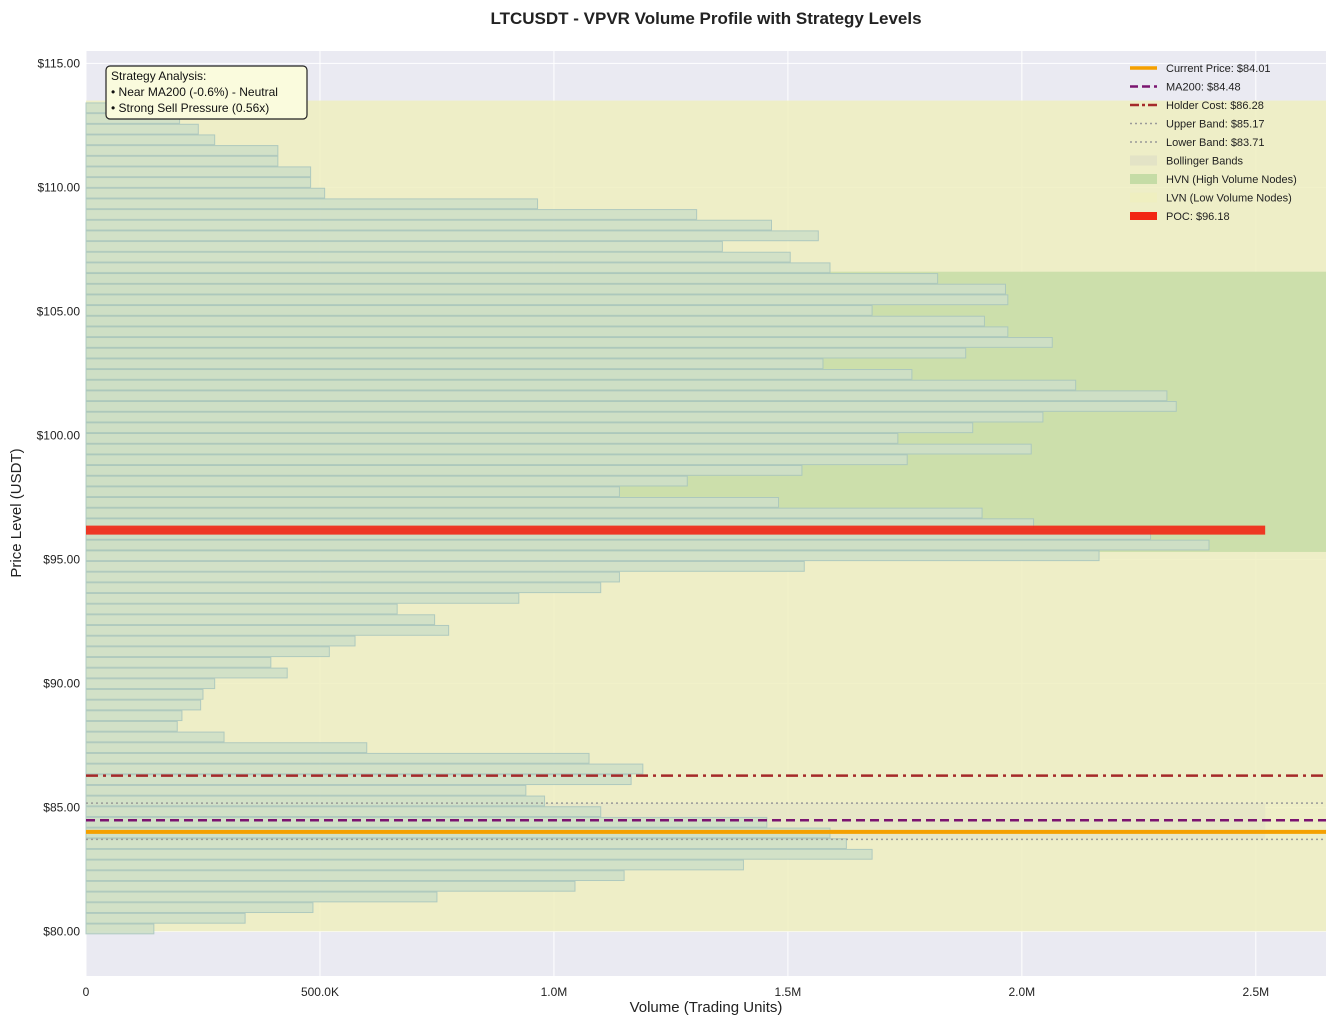 The width and height of the screenshot is (1335, 1025). I want to click on y-tick-label: $95.00, so click(61, 559).